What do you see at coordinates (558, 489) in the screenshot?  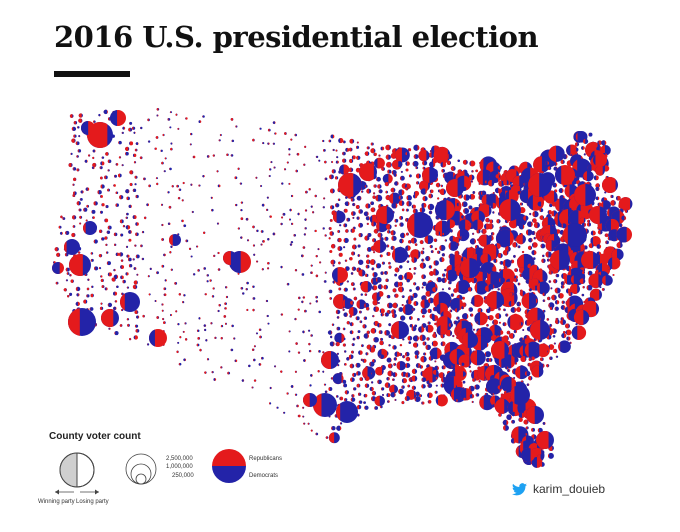 I see `author-credit: karim_douieb` at bounding box center [558, 489].